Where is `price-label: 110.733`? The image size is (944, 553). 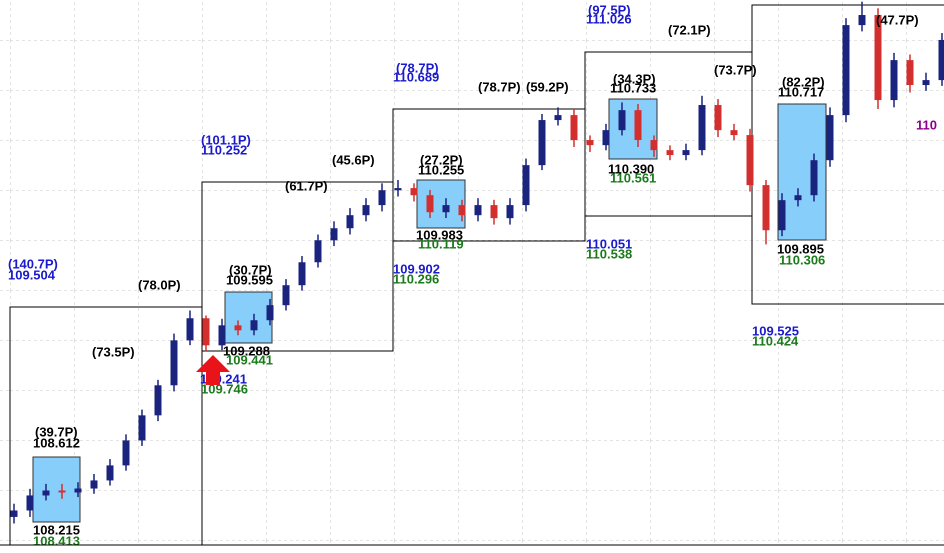
price-label: 110.733 is located at coordinates (633, 87).